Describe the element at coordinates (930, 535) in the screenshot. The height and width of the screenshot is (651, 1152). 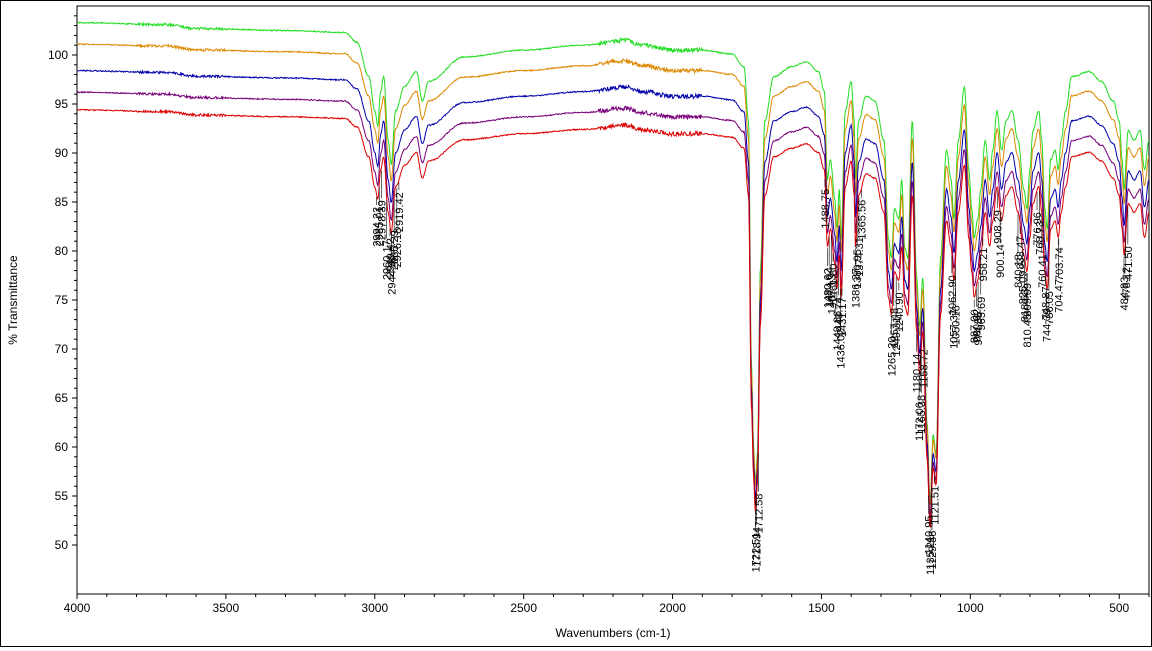
I see `peak-label: 1140.95` at that location.